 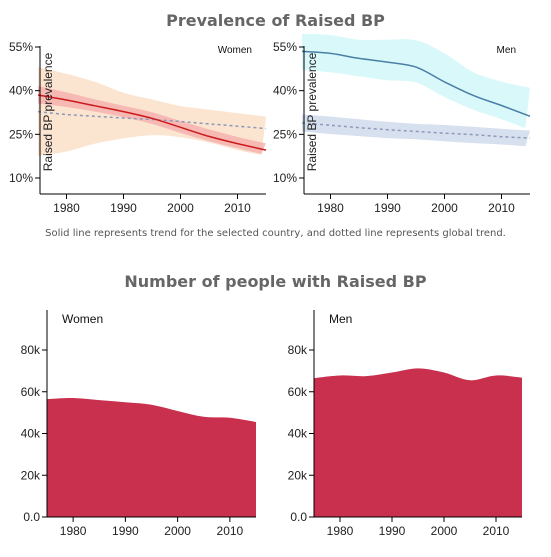 I want to click on men-prevalence-country-line, so click(x=416, y=84).